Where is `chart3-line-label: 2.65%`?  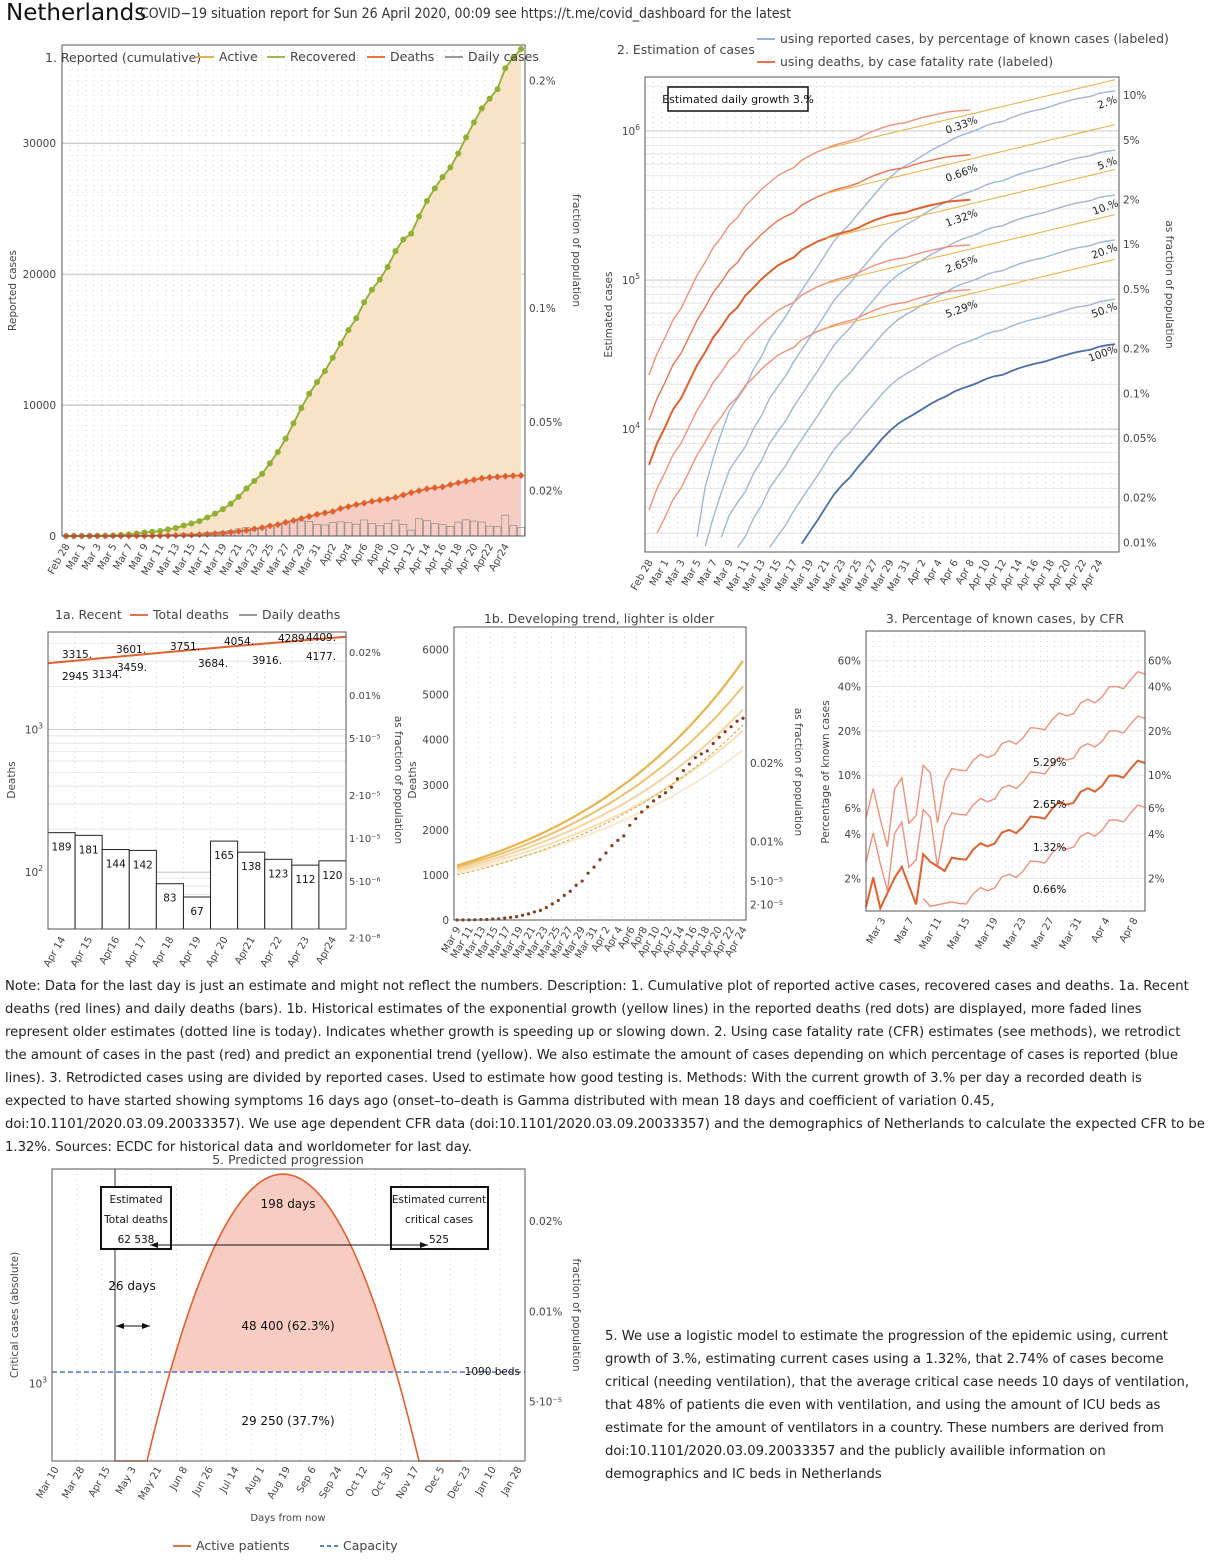
chart3-line-label: 2.65% is located at coordinates (1049, 805).